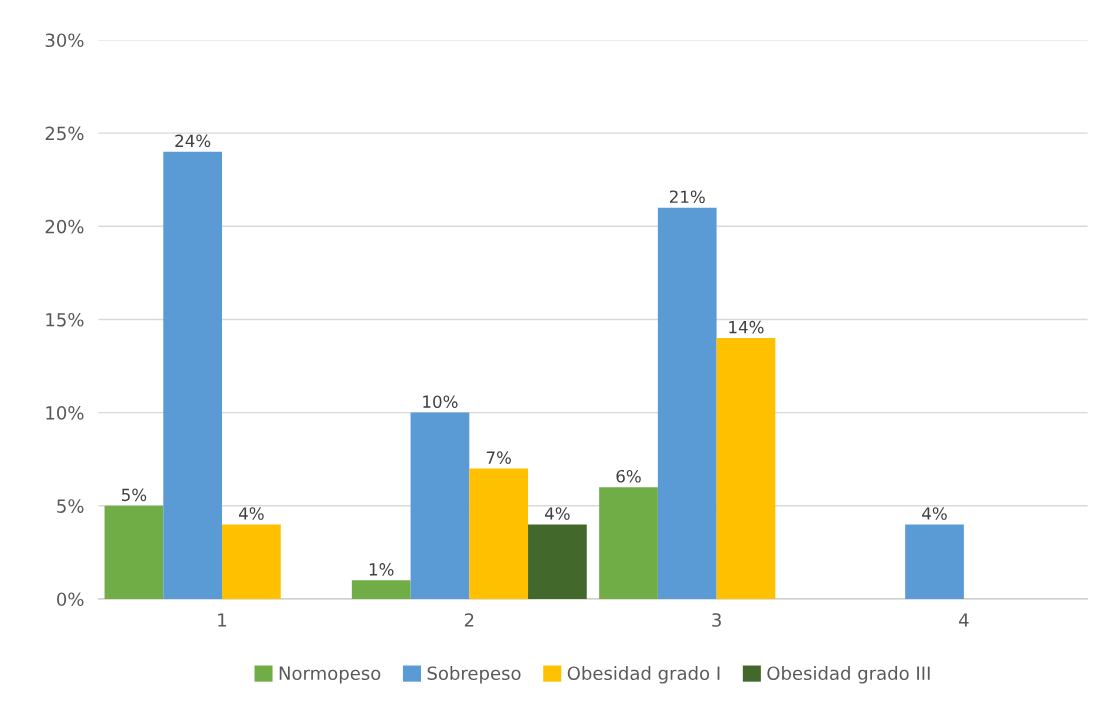 This screenshot has width=1093, height=726. What do you see at coordinates (64, 40) in the screenshot?
I see `y-tick-label: 30%` at bounding box center [64, 40].